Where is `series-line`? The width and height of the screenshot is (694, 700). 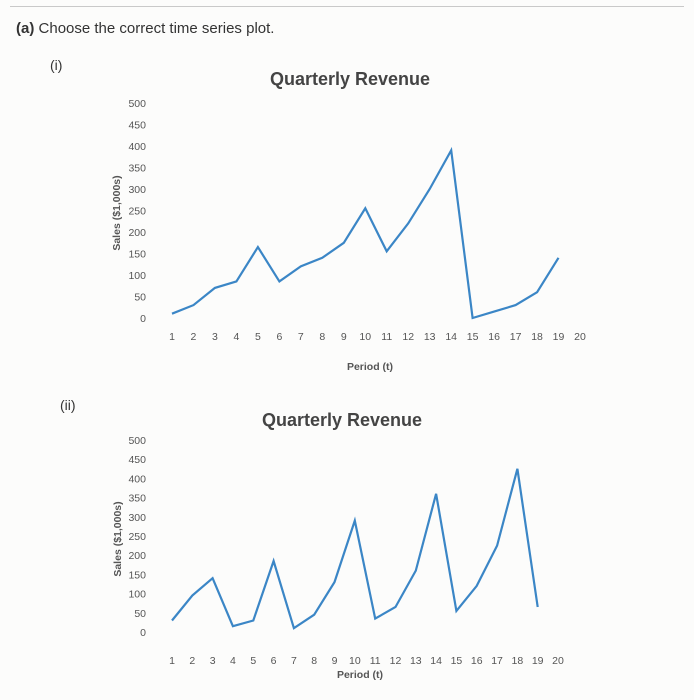 series-line is located at coordinates (355, 549).